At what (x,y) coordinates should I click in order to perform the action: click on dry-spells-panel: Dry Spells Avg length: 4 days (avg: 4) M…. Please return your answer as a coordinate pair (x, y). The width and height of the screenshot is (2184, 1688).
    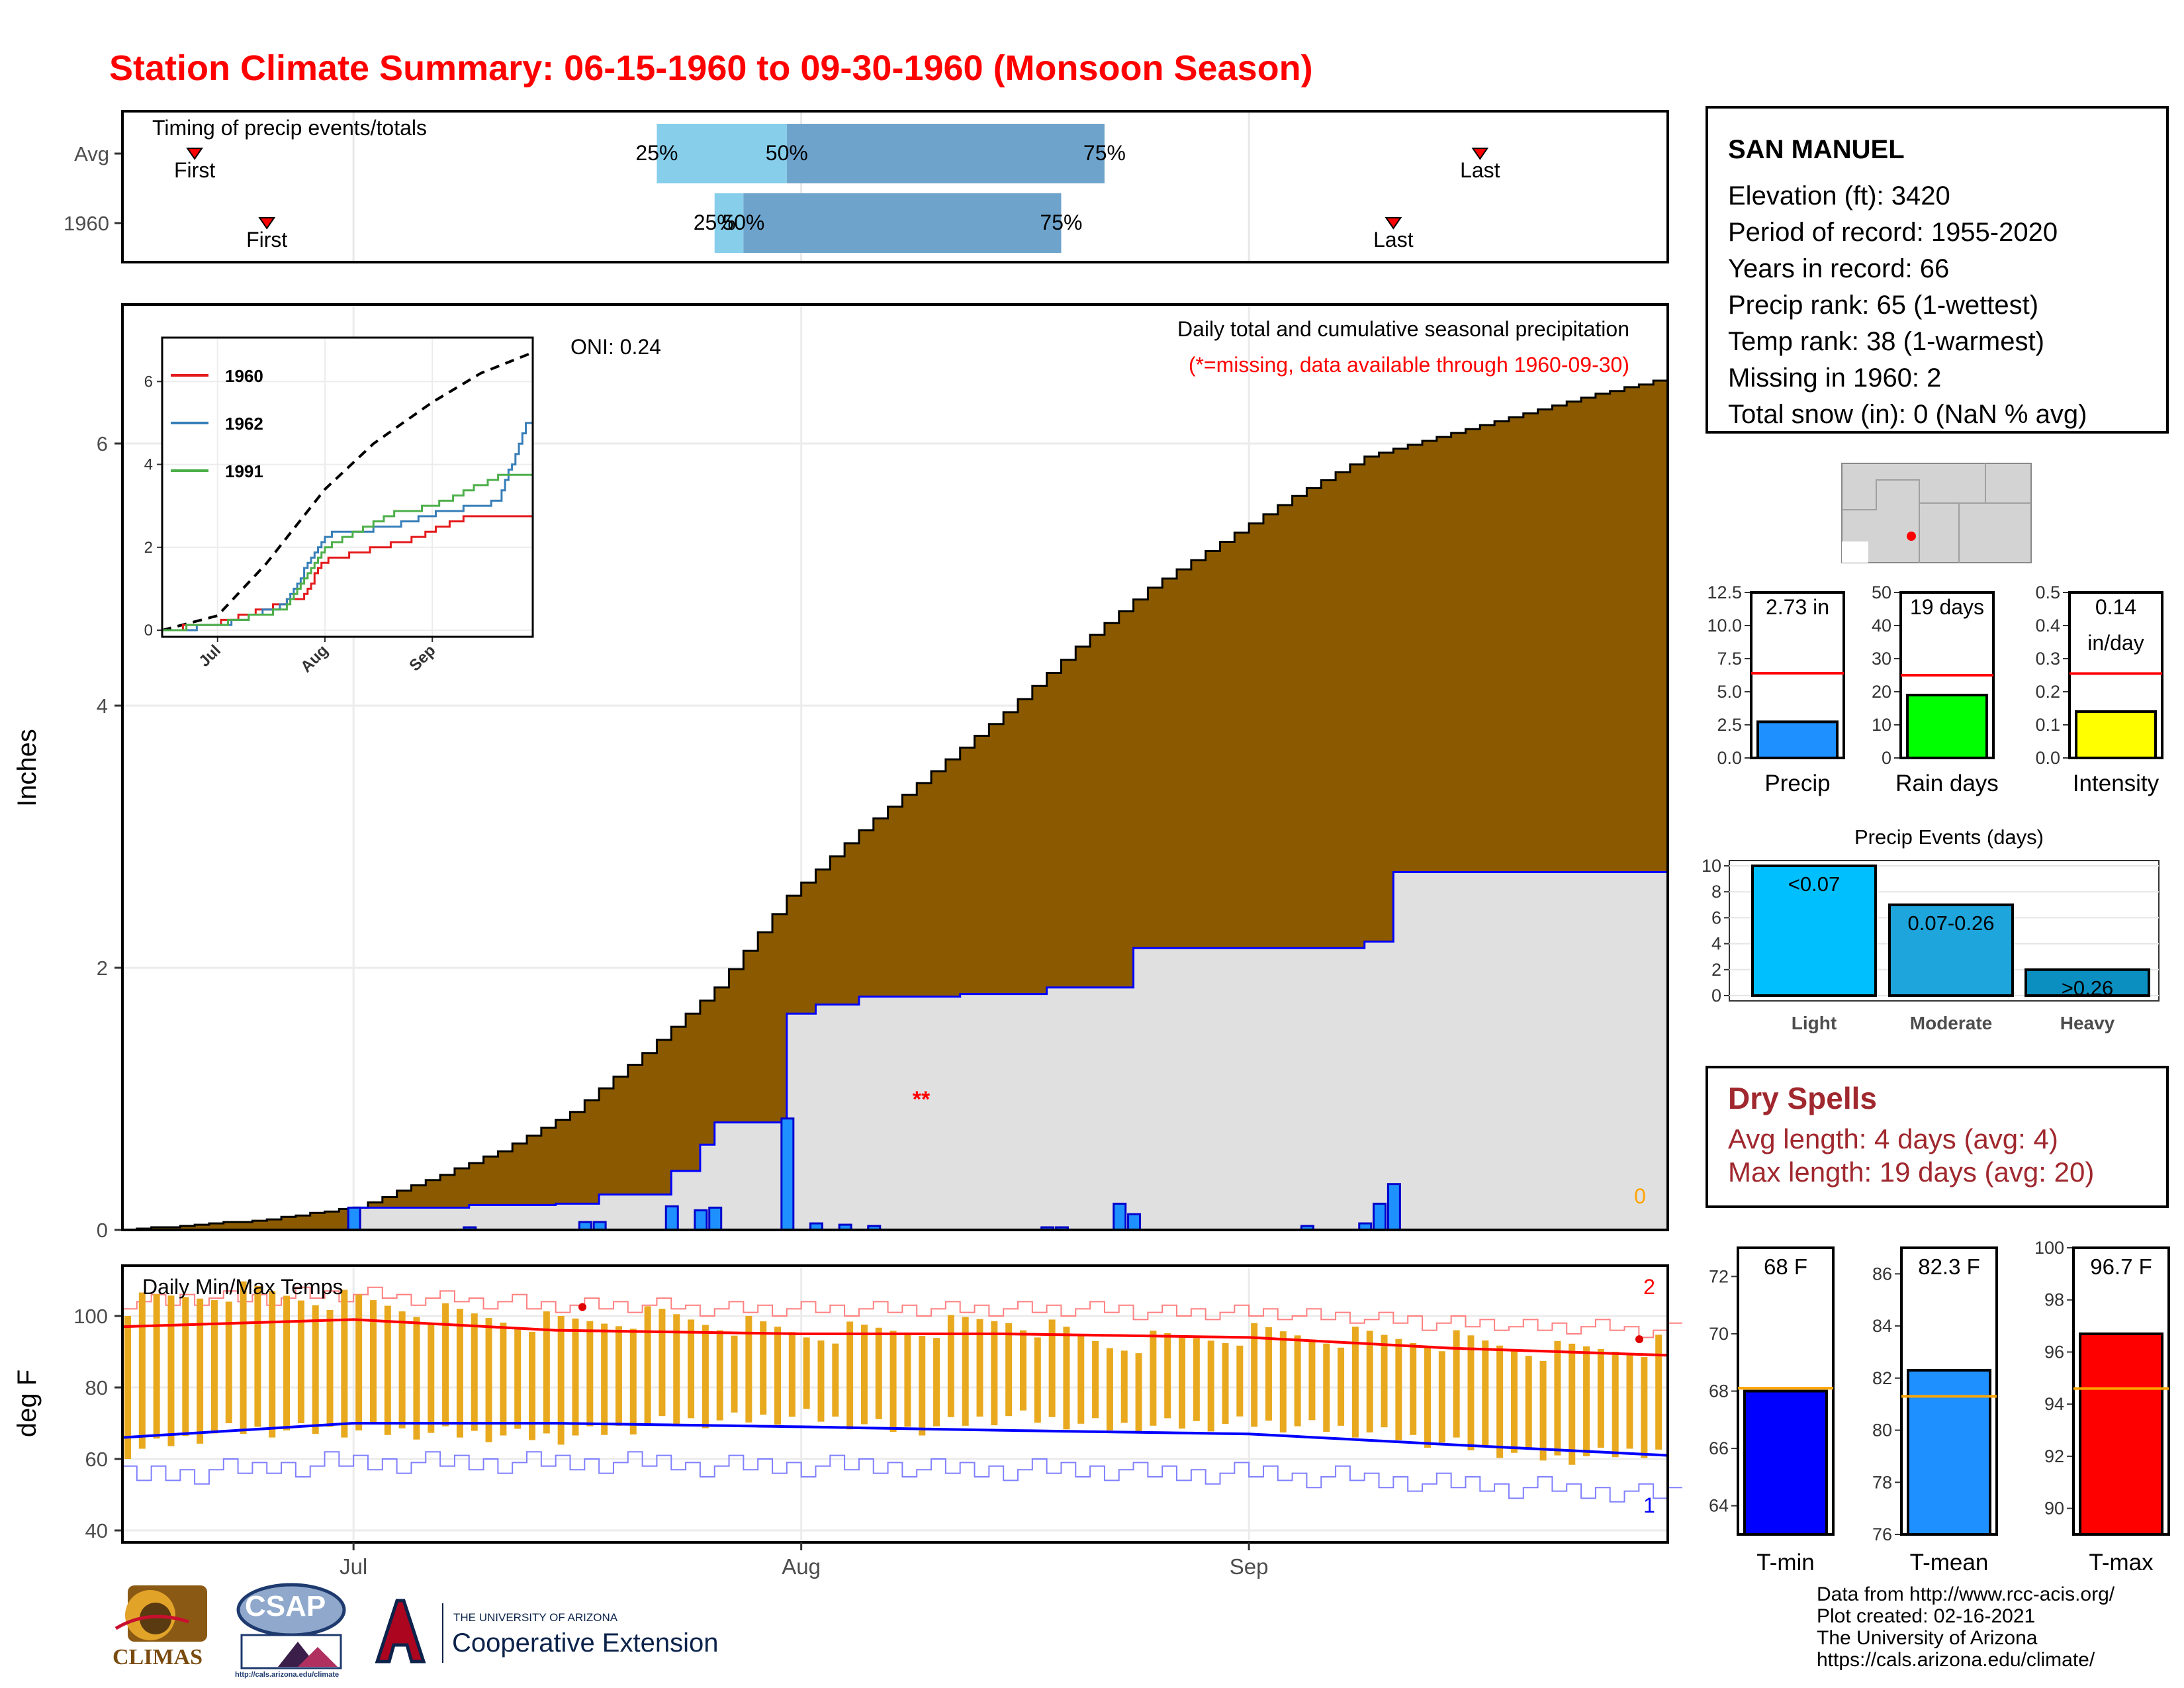
    Looking at the image, I should click on (1937, 1137).